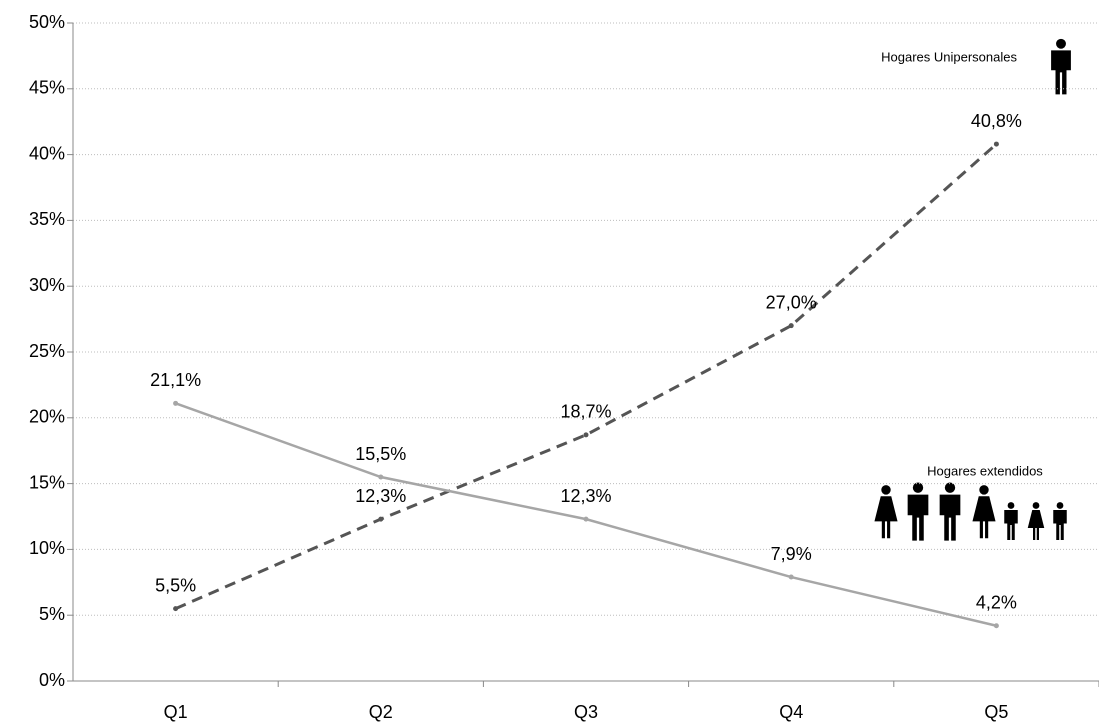 The width and height of the screenshot is (1099, 725). What do you see at coordinates (47, 482) in the screenshot?
I see `y-tick-label: 15%` at bounding box center [47, 482].